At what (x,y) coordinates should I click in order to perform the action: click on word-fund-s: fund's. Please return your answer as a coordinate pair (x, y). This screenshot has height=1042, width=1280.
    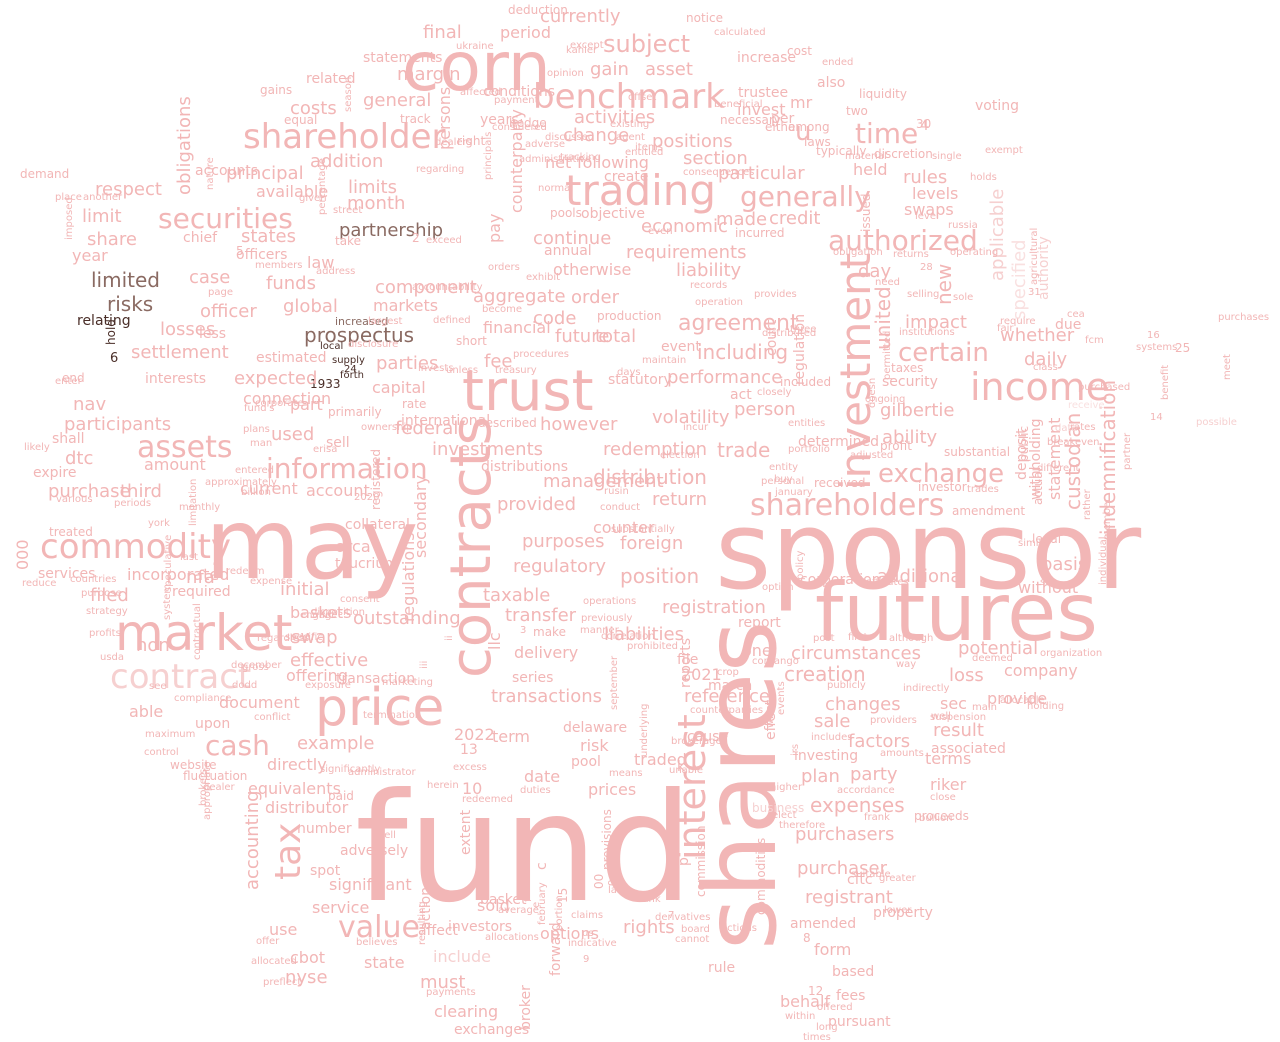
    Looking at the image, I should click on (259, 408).